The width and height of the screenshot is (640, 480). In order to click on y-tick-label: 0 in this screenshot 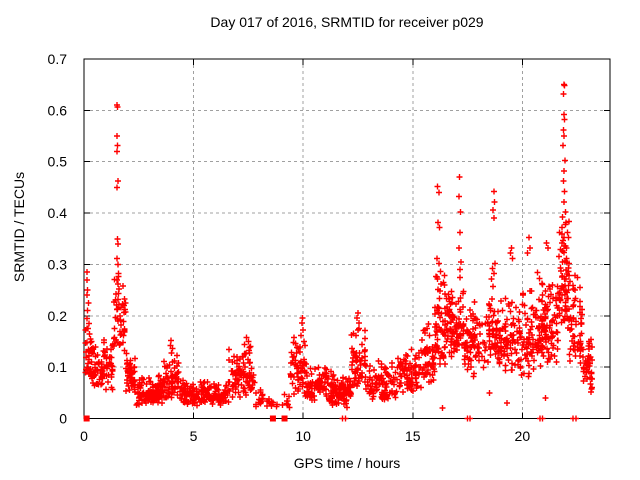, I will do `click(63, 419)`.